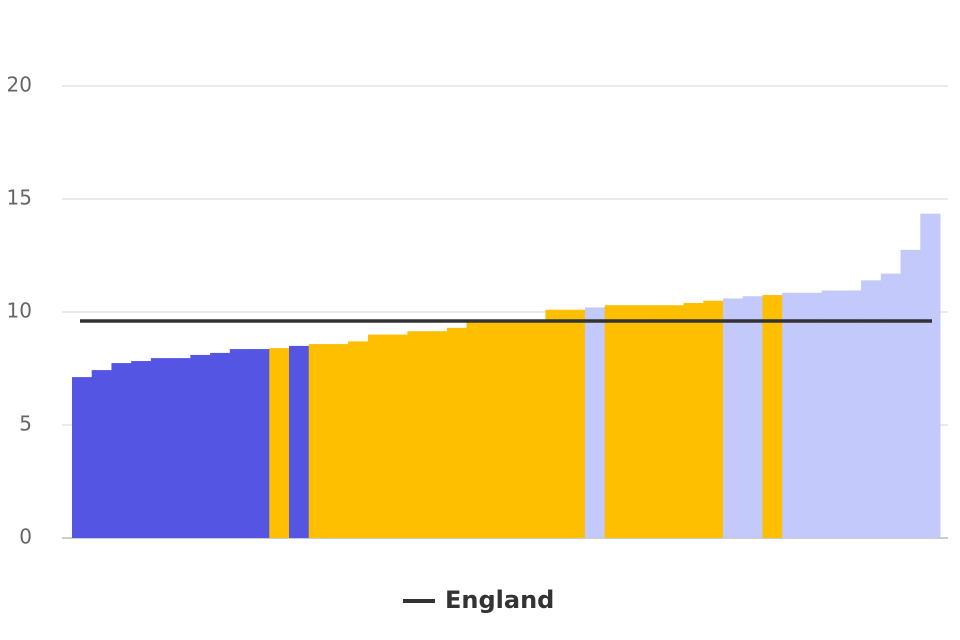 The width and height of the screenshot is (960, 640). I want to click on legend: England, so click(478, 600).